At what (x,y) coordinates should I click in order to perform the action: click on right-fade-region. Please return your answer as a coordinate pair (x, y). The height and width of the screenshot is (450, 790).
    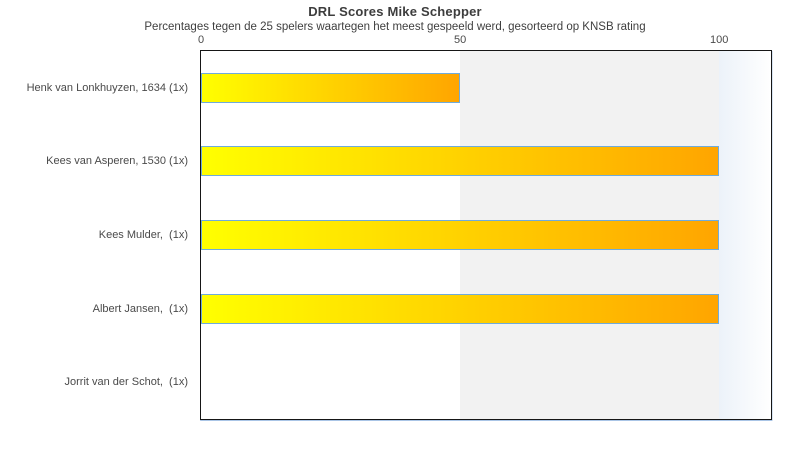
    Looking at the image, I should click on (745, 235).